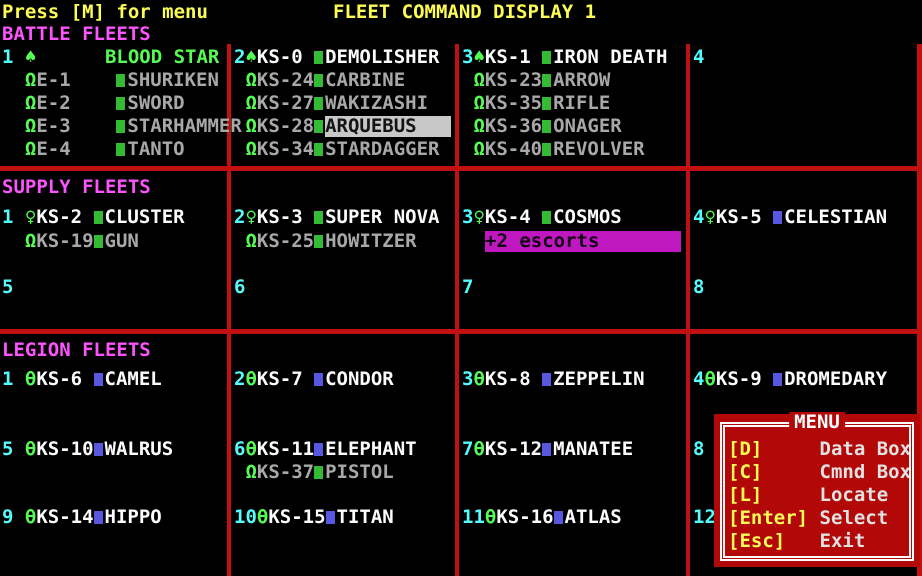 The height and width of the screenshot is (576, 922). I want to click on fleet-header-legion-2: 2θKS-7 CONDOR, so click(314, 379).